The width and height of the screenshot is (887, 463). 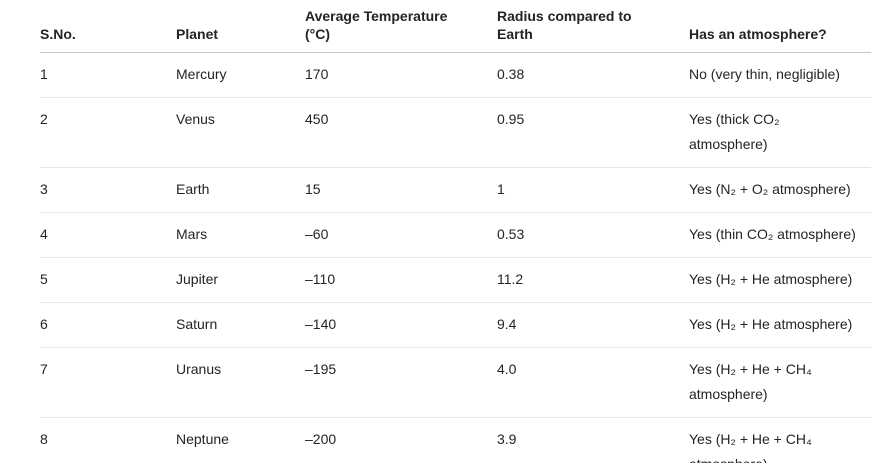 I want to click on cell-avg-temp: –110, so click(x=401, y=280).